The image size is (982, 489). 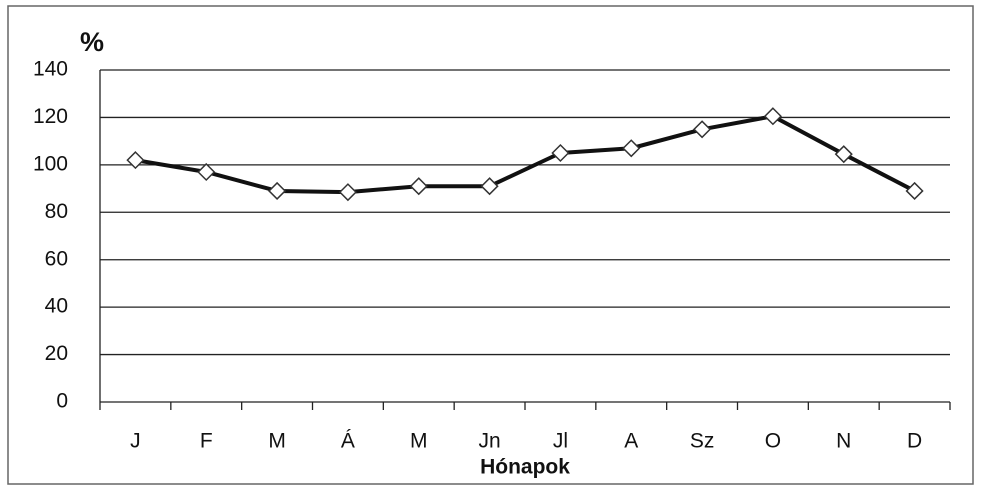 What do you see at coordinates (62, 401) in the screenshot?
I see `y-tick-label: 0` at bounding box center [62, 401].